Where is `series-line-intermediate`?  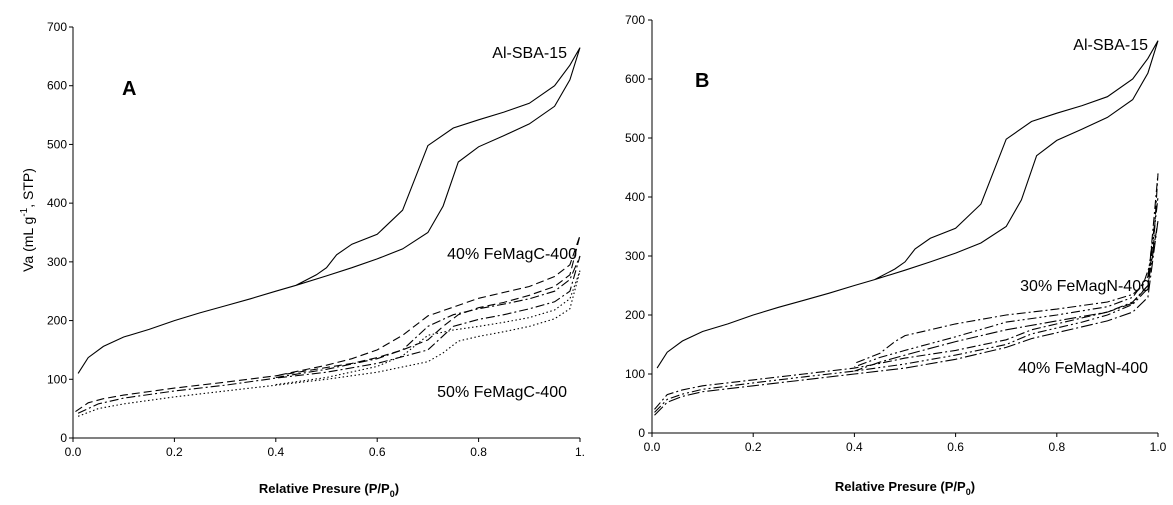 series-line-intermediate is located at coordinates (329, 334).